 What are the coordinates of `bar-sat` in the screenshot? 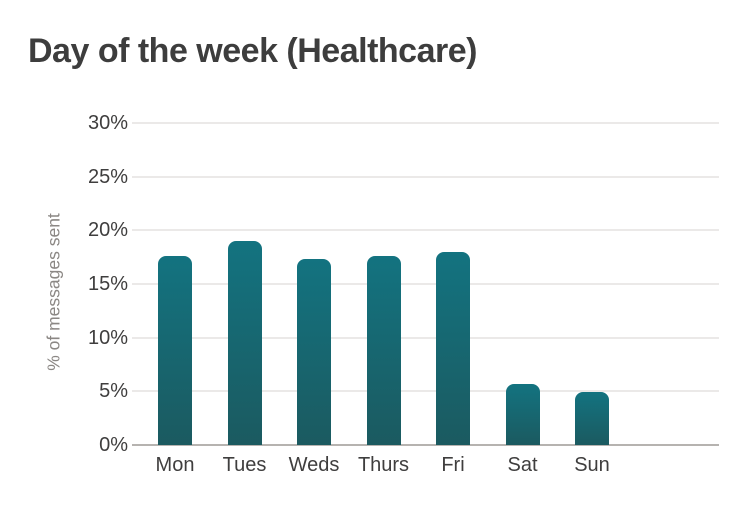 It's located at (522, 414).